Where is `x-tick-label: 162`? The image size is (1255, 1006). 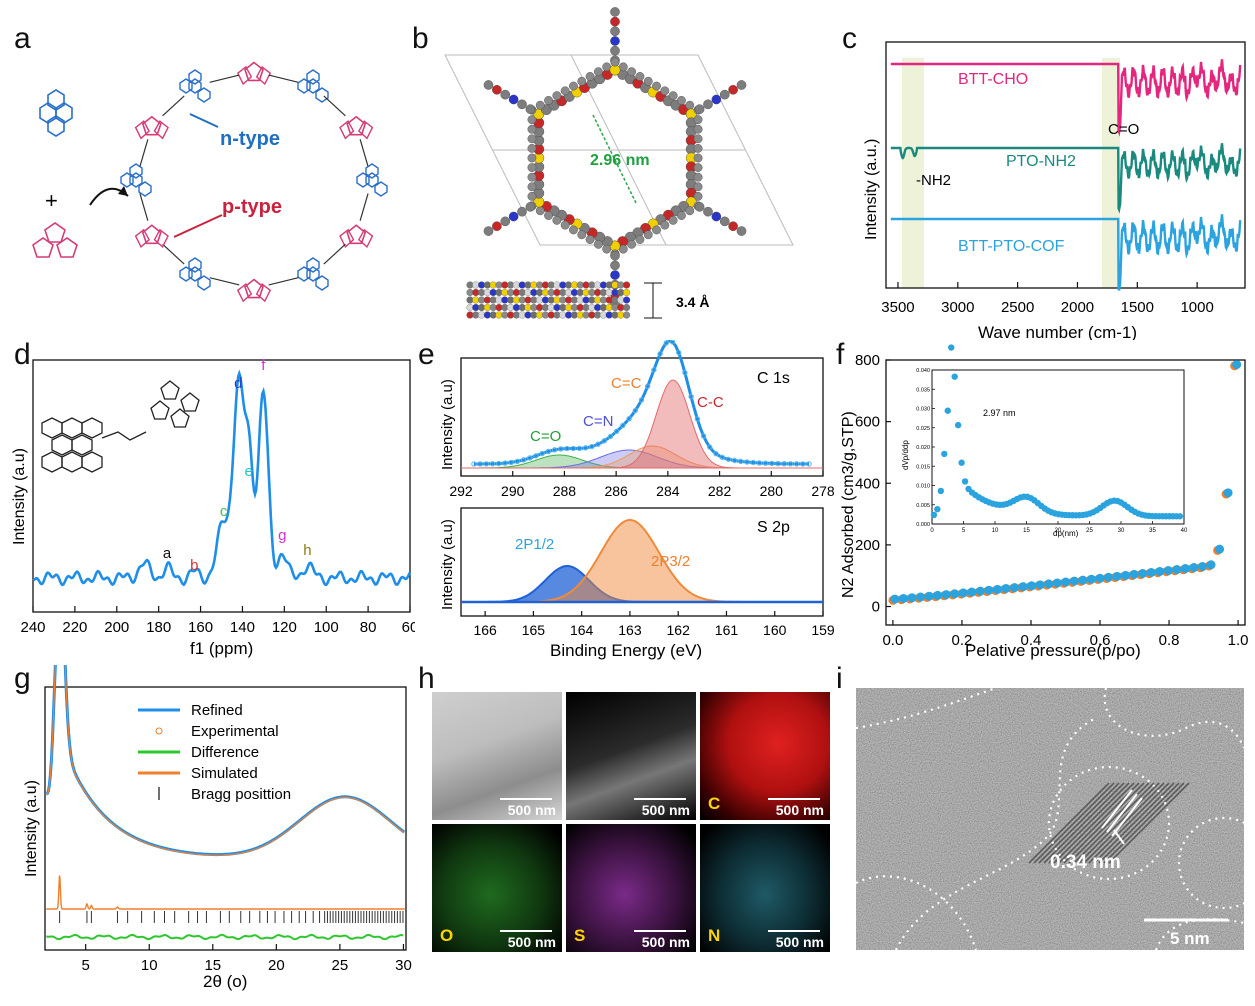
x-tick-label: 162 is located at coordinates (679, 630).